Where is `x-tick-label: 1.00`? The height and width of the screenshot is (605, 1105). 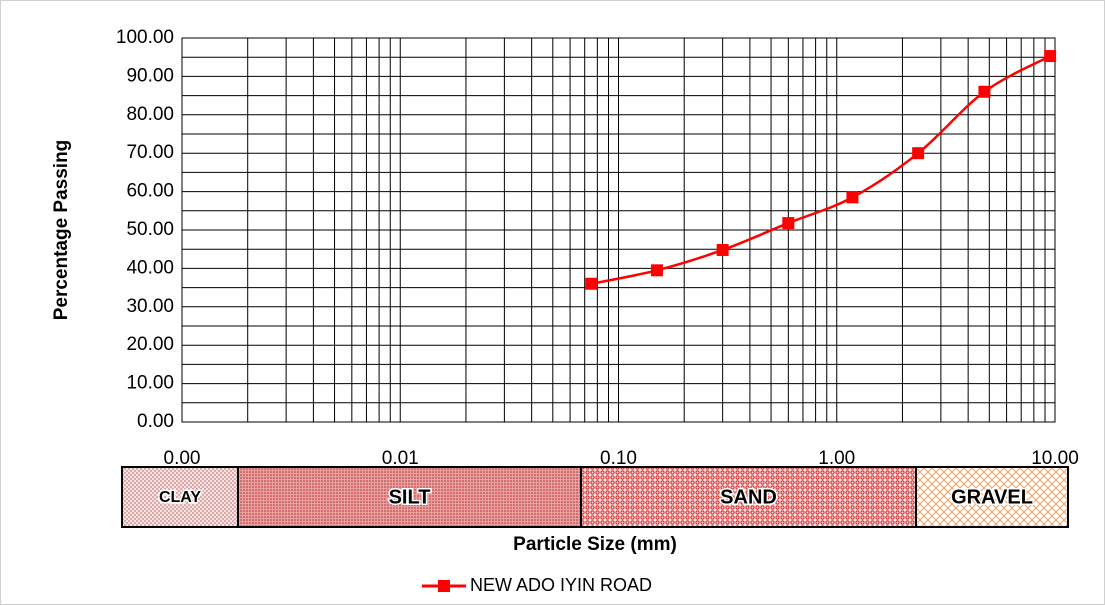
x-tick-label: 1.00 is located at coordinates (836, 458).